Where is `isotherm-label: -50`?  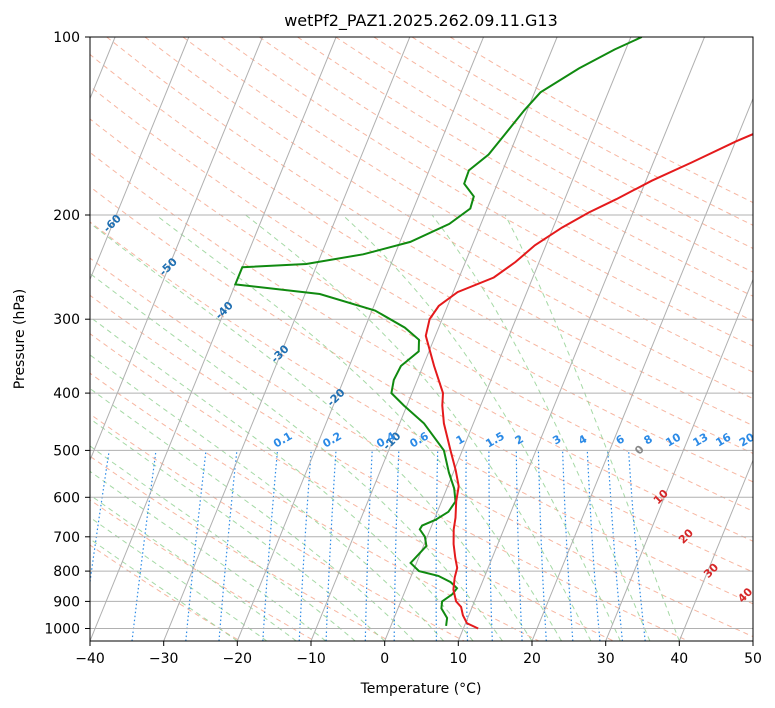
isotherm-label: -50 is located at coordinates (168, 266).